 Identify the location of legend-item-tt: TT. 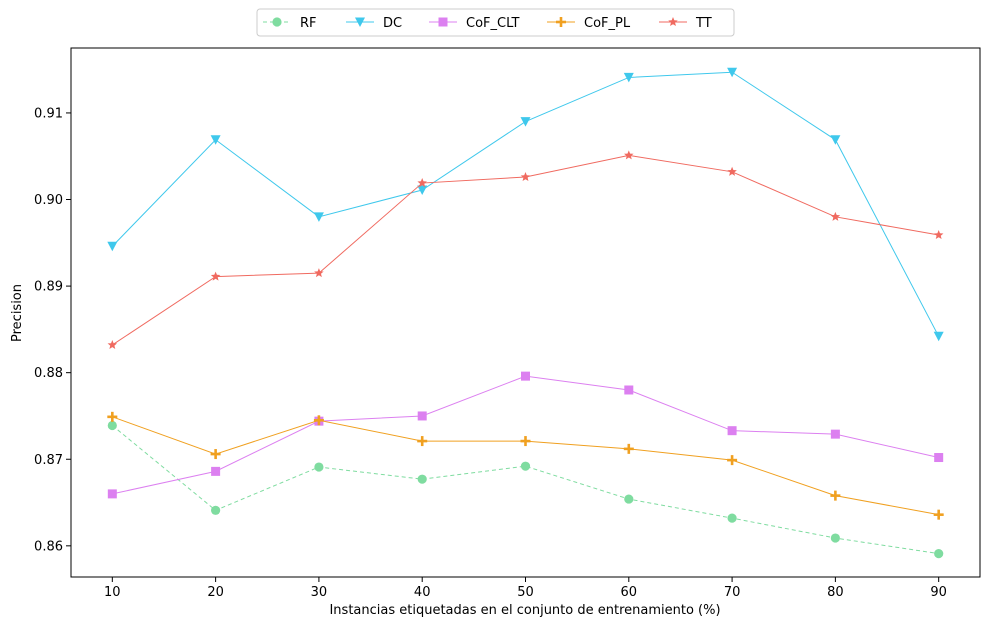
(685, 23).